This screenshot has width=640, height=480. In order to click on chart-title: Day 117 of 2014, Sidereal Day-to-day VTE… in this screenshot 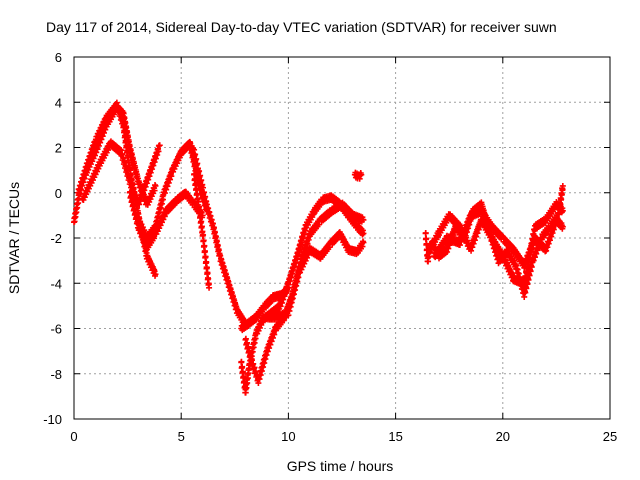, I will do `click(301, 27)`.